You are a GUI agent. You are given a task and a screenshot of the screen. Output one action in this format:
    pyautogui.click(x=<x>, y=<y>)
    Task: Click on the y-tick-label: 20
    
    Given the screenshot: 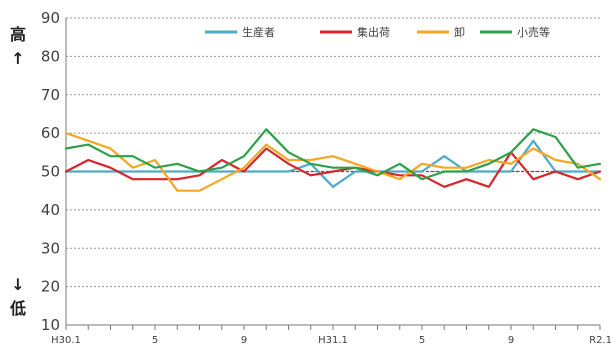 What is the action you would take?
    pyautogui.click(x=50, y=287)
    